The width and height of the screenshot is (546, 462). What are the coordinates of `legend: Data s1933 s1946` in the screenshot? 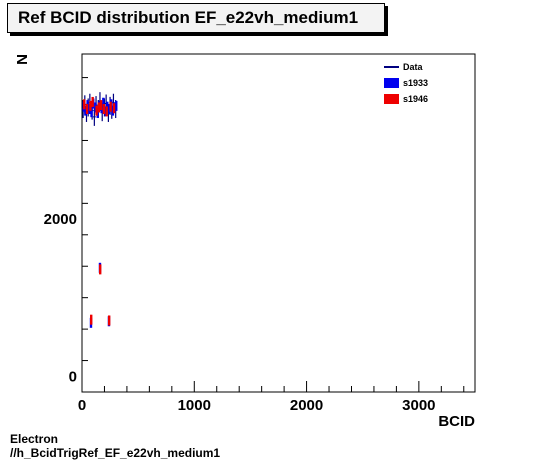 It's located at (406, 83).